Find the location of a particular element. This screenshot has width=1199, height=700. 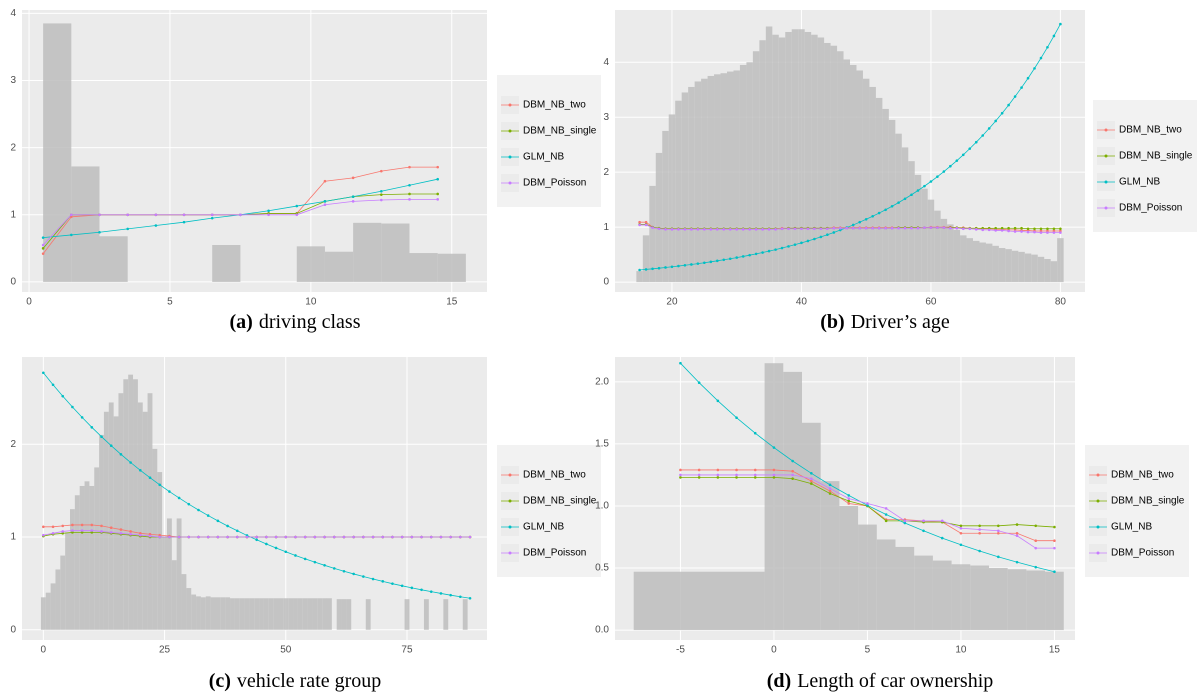

caption-label: (b) is located at coordinates (832, 322).